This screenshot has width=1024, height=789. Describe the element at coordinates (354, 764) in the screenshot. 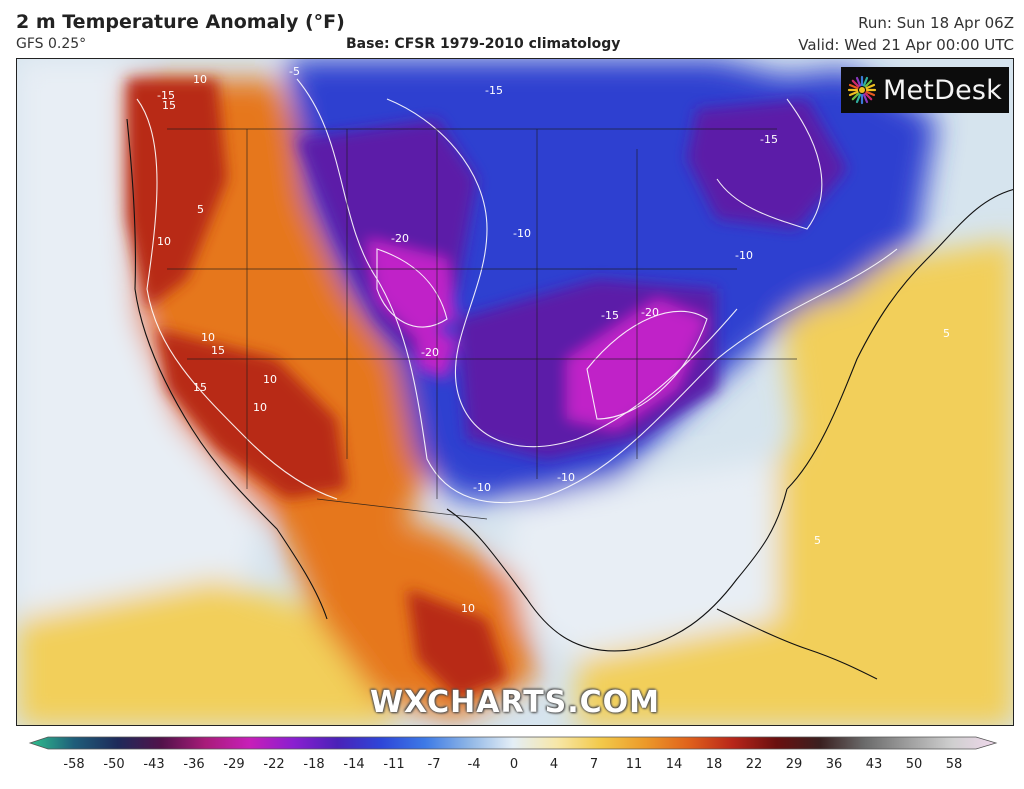

I see `color-scale-tick-label: -14` at that location.